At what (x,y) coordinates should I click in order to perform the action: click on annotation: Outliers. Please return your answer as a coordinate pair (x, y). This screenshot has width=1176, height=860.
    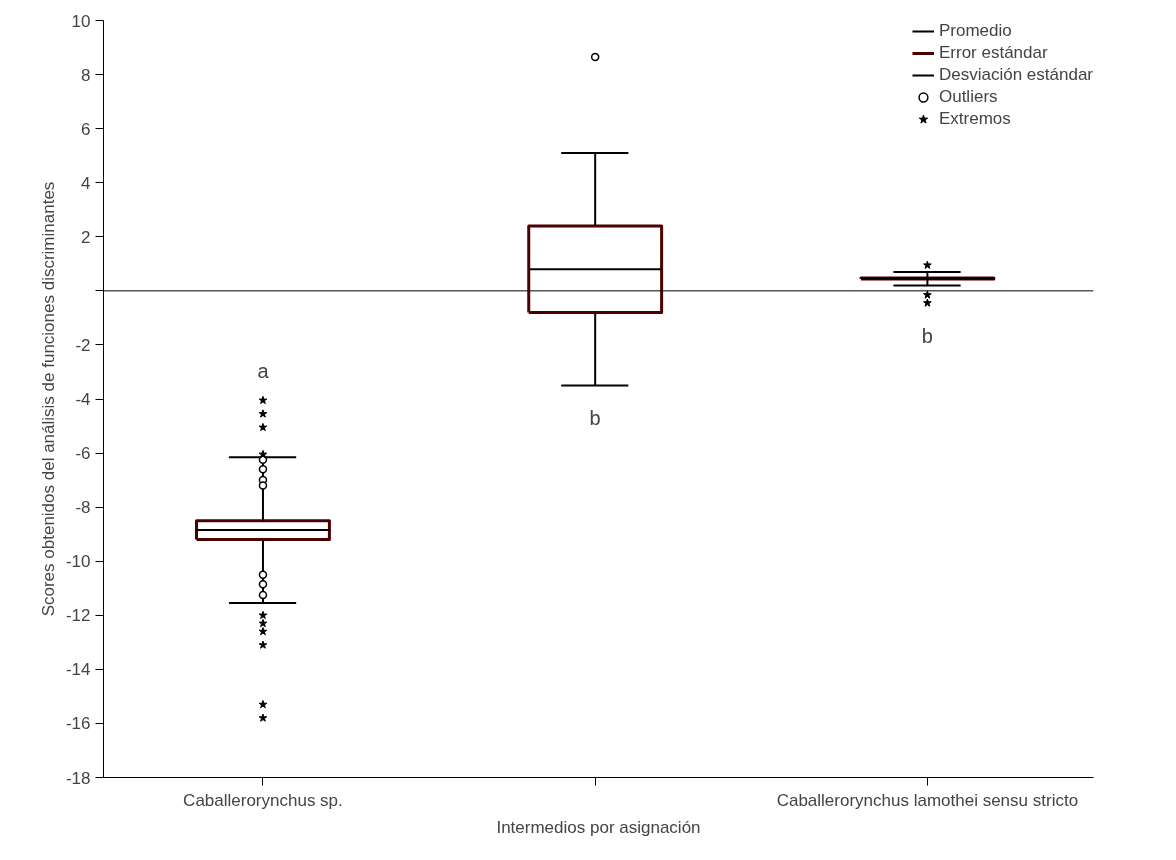
    Looking at the image, I should click on (968, 97).